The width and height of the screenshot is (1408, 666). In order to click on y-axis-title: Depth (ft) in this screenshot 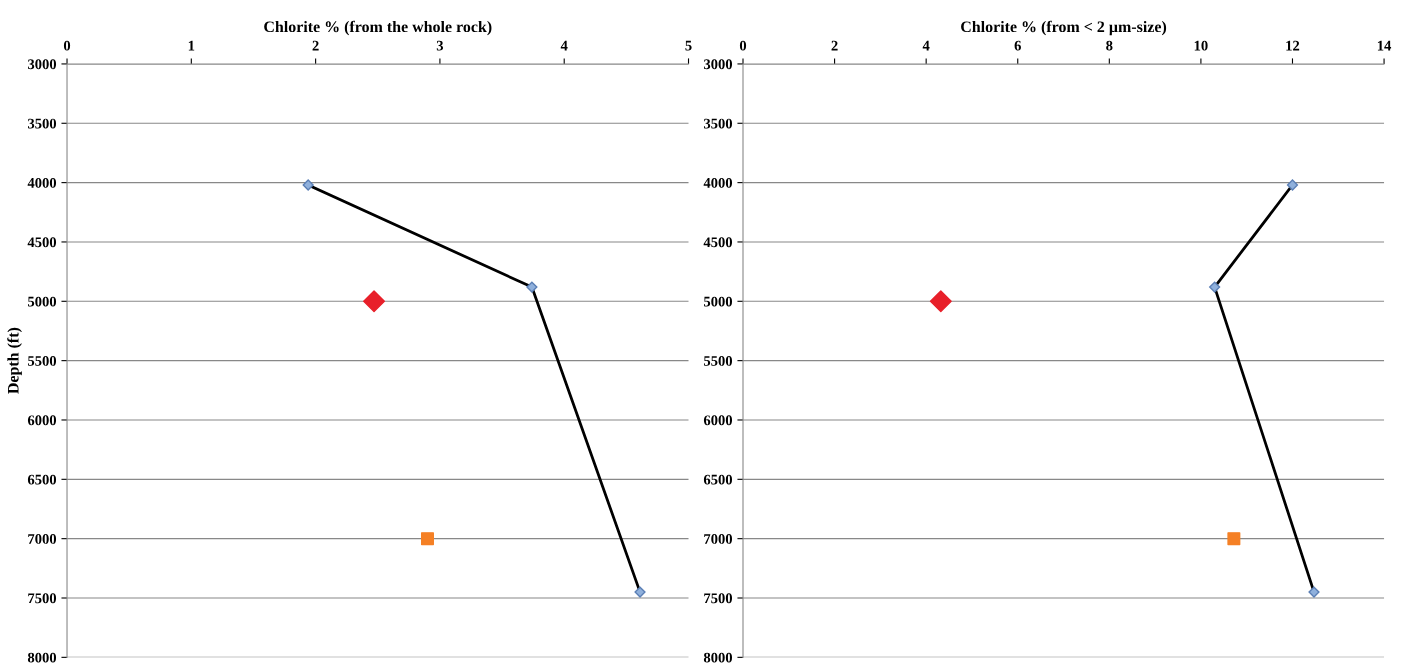, I will do `click(14, 360)`.